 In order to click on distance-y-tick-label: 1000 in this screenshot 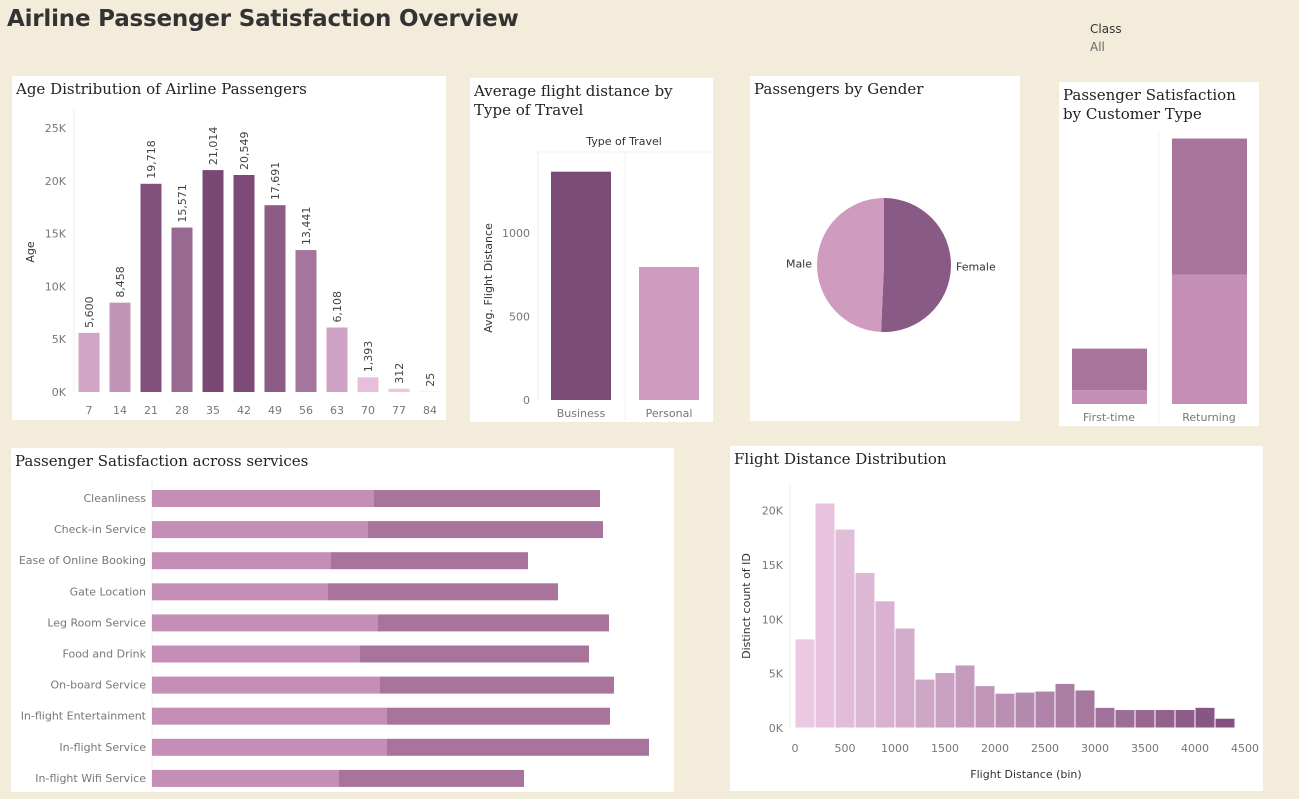, I will do `click(516, 233)`.